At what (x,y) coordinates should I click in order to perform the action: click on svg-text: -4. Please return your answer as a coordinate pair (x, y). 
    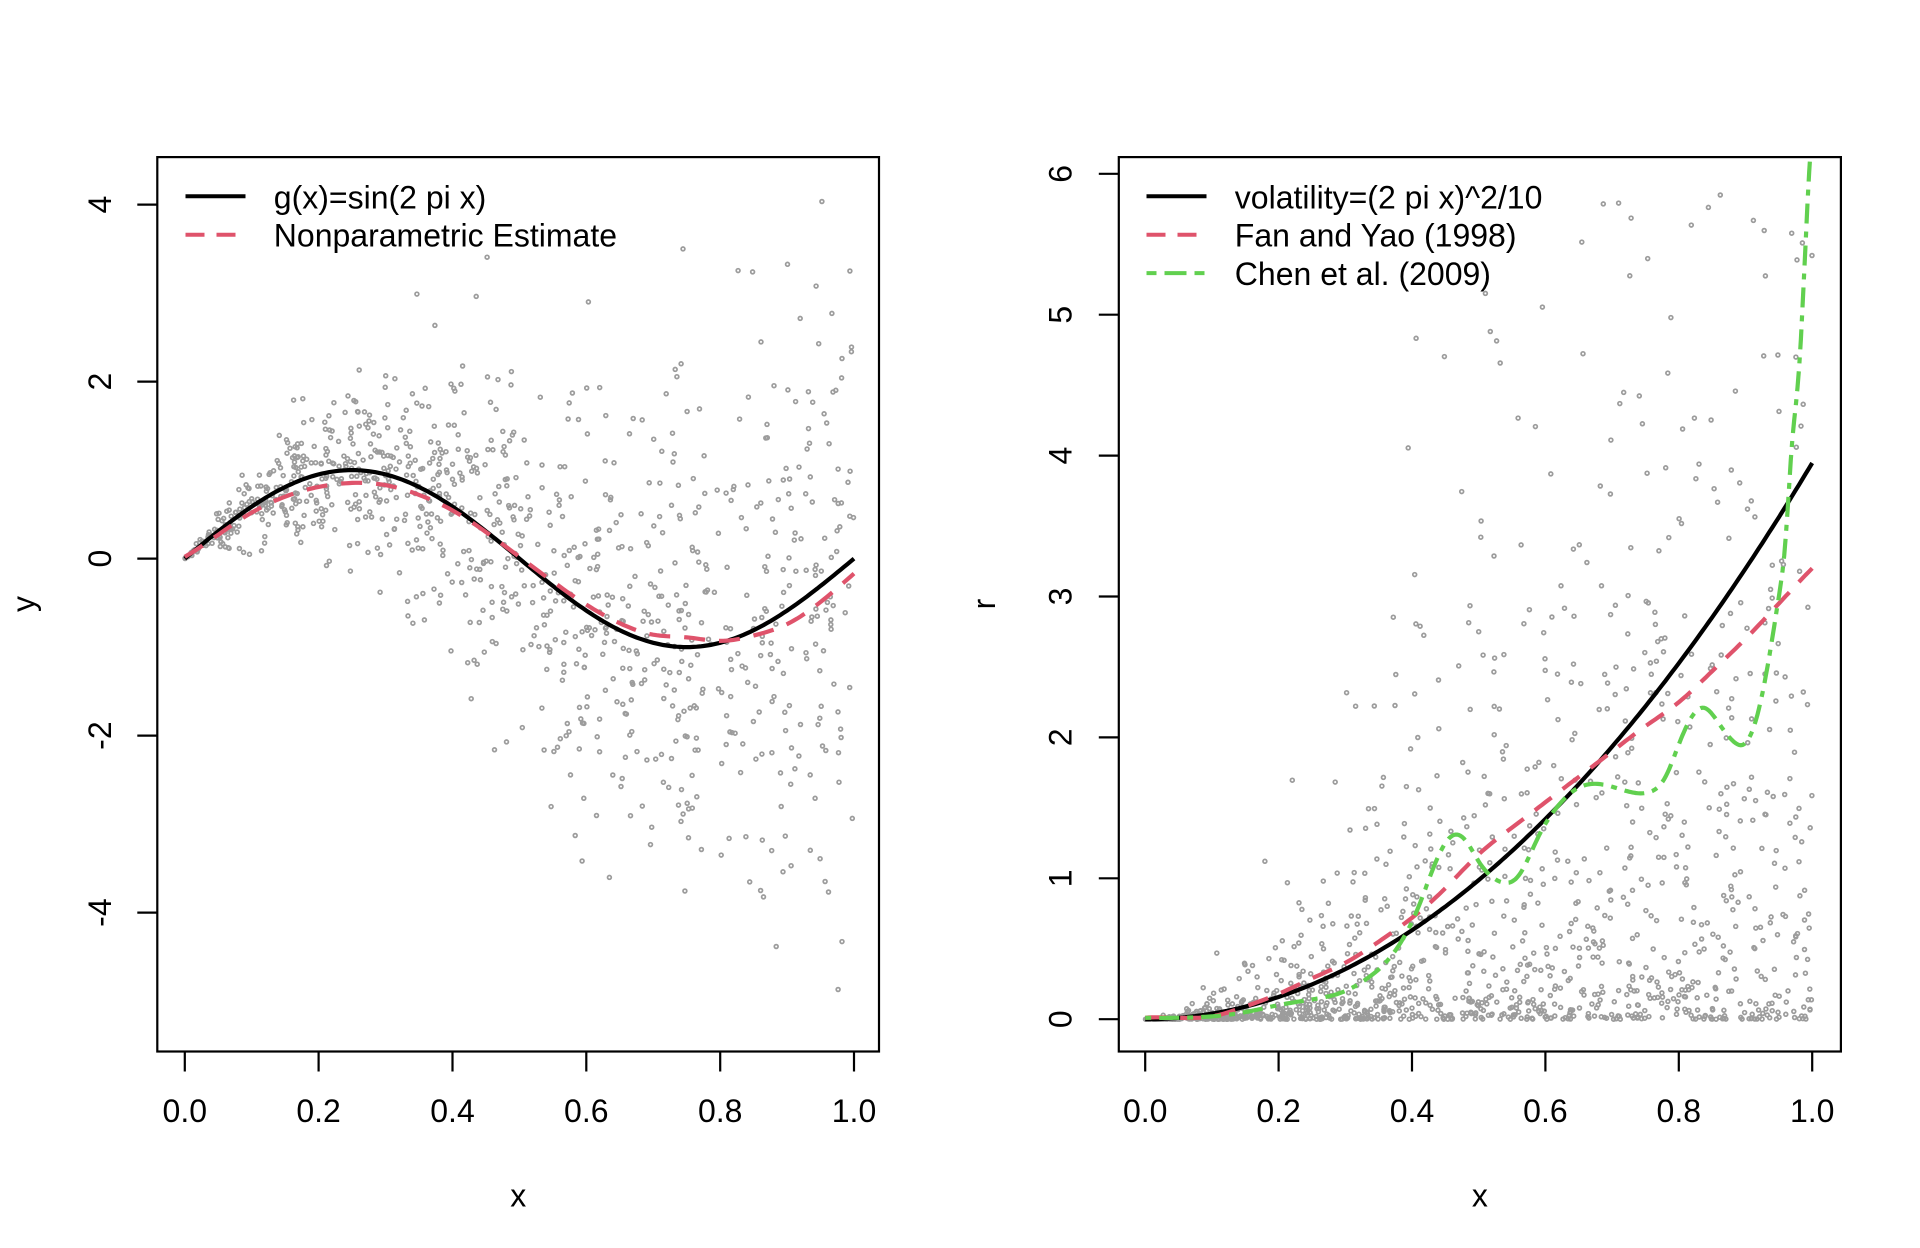
    Looking at the image, I should click on (100, 912).